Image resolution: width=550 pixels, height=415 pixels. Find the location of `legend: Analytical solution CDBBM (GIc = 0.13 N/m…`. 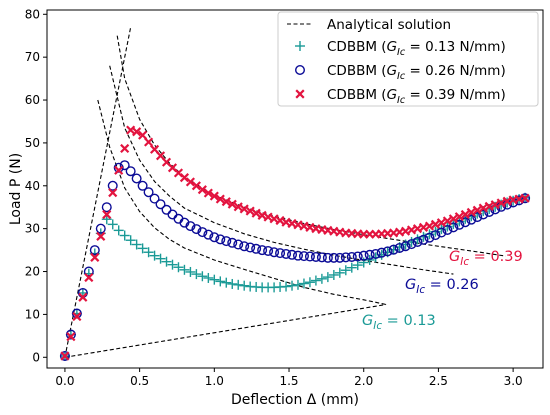

legend: Analytical solution CDBBM (GIc = 0.13 N/m… is located at coordinates (408, 59).